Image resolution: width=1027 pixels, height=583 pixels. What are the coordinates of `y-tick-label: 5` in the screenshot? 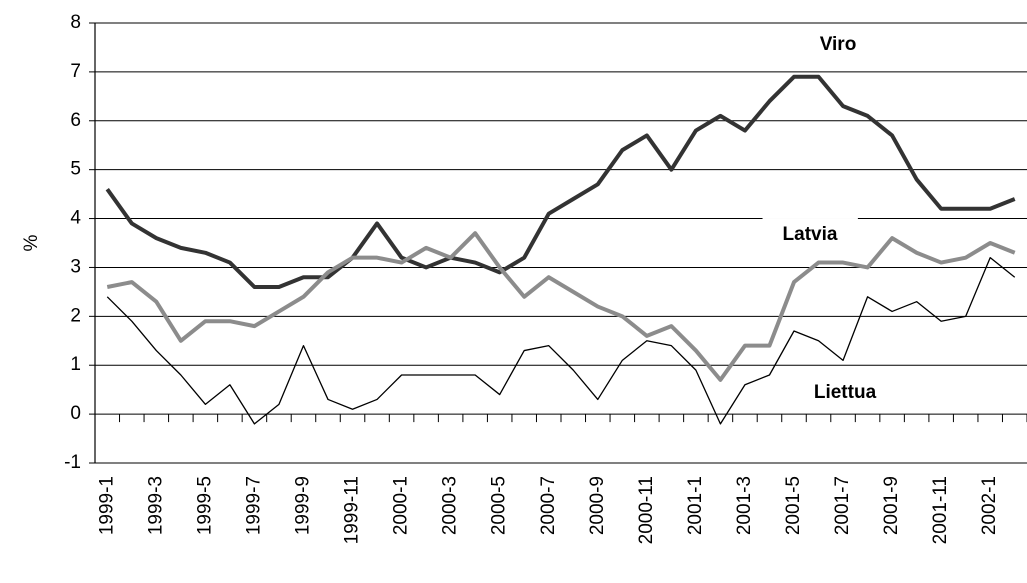 It's located at (75, 169).